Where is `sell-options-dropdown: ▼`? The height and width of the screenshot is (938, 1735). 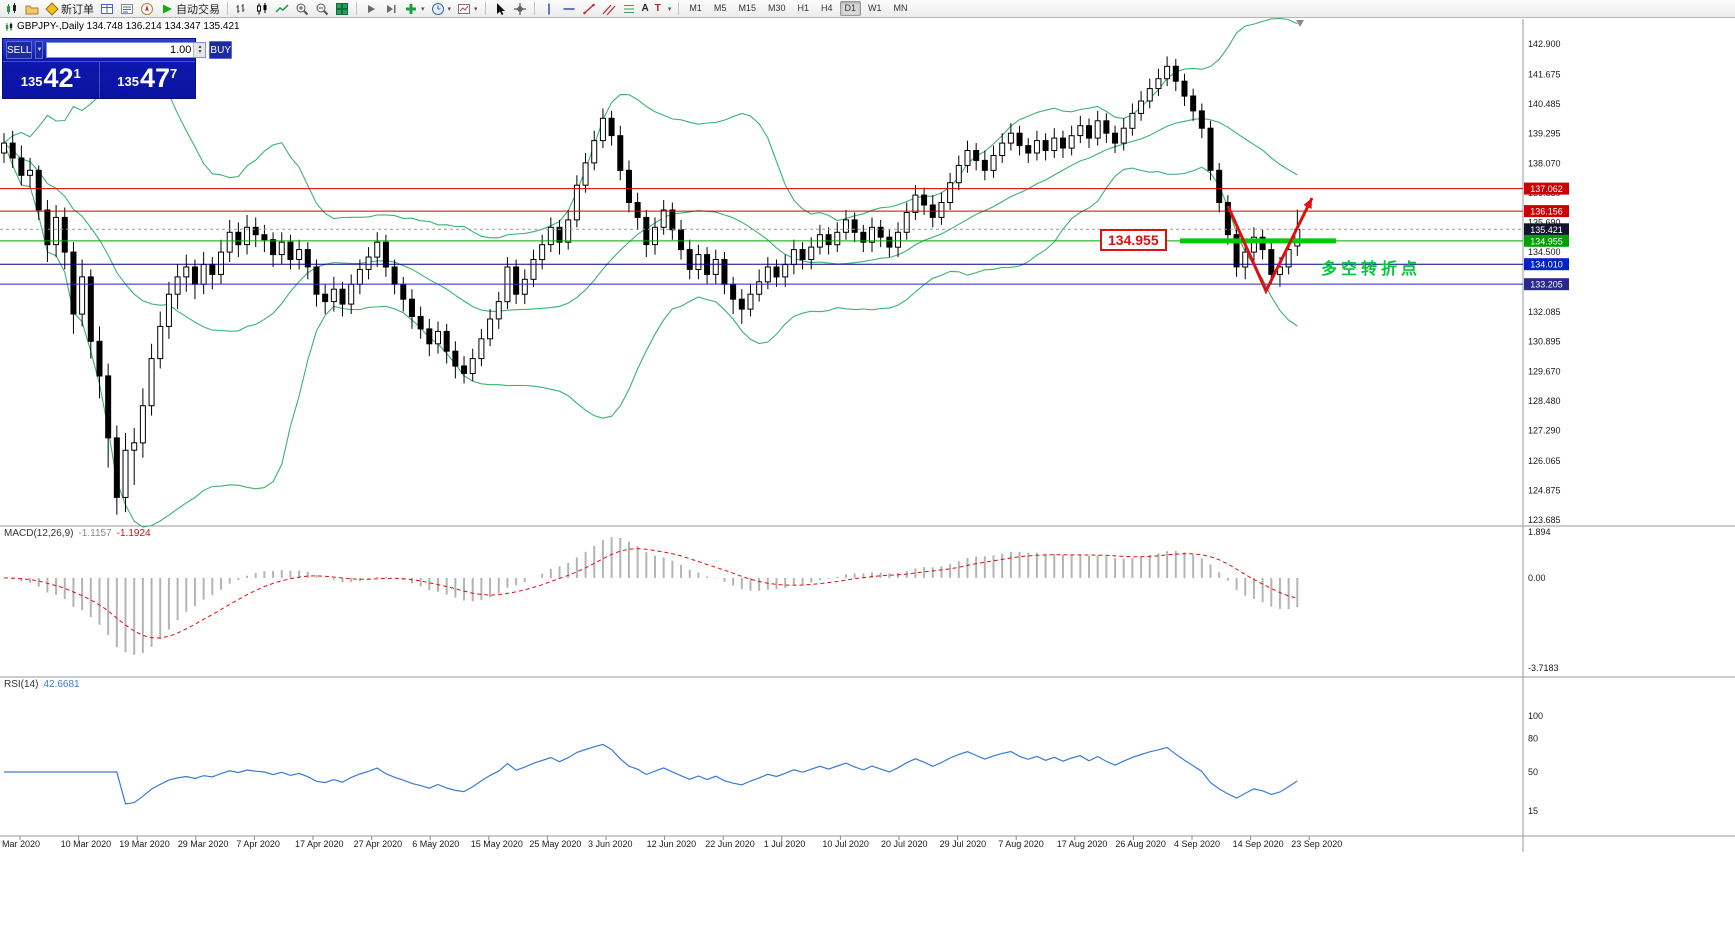
sell-options-dropdown: ▼ is located at coordinates (39, 50).